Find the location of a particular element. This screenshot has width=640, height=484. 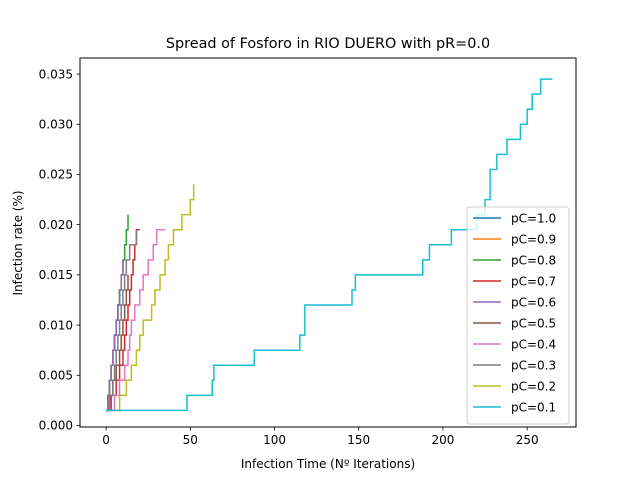

legend-label: pC=0.5 is located at coordinates (533, 323).